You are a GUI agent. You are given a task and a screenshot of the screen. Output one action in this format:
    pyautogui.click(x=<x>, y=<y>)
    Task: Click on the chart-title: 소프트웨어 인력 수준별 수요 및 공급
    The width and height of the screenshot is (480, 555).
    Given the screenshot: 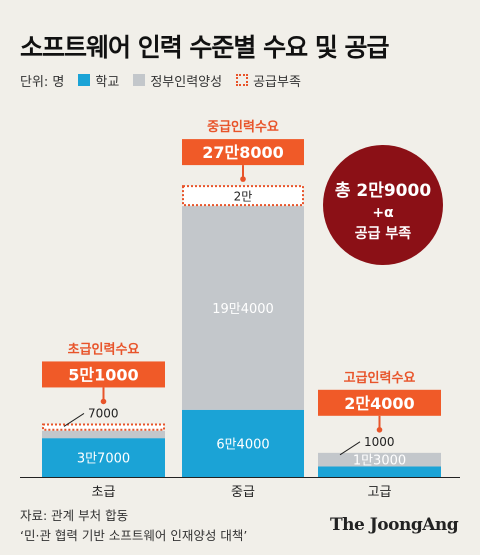 What is the action you would take?
    pyautogui.click(x=205, y=47)
    